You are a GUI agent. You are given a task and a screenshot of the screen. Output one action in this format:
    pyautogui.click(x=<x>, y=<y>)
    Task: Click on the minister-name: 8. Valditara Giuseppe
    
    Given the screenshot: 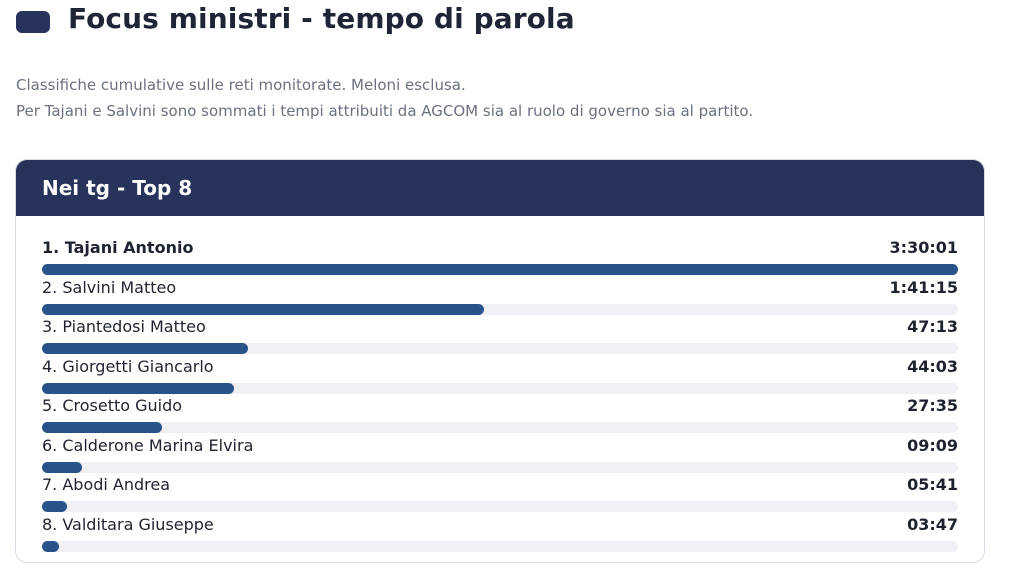 What is the action you would take?
    pyautogui.click(x=128, y=524)
    